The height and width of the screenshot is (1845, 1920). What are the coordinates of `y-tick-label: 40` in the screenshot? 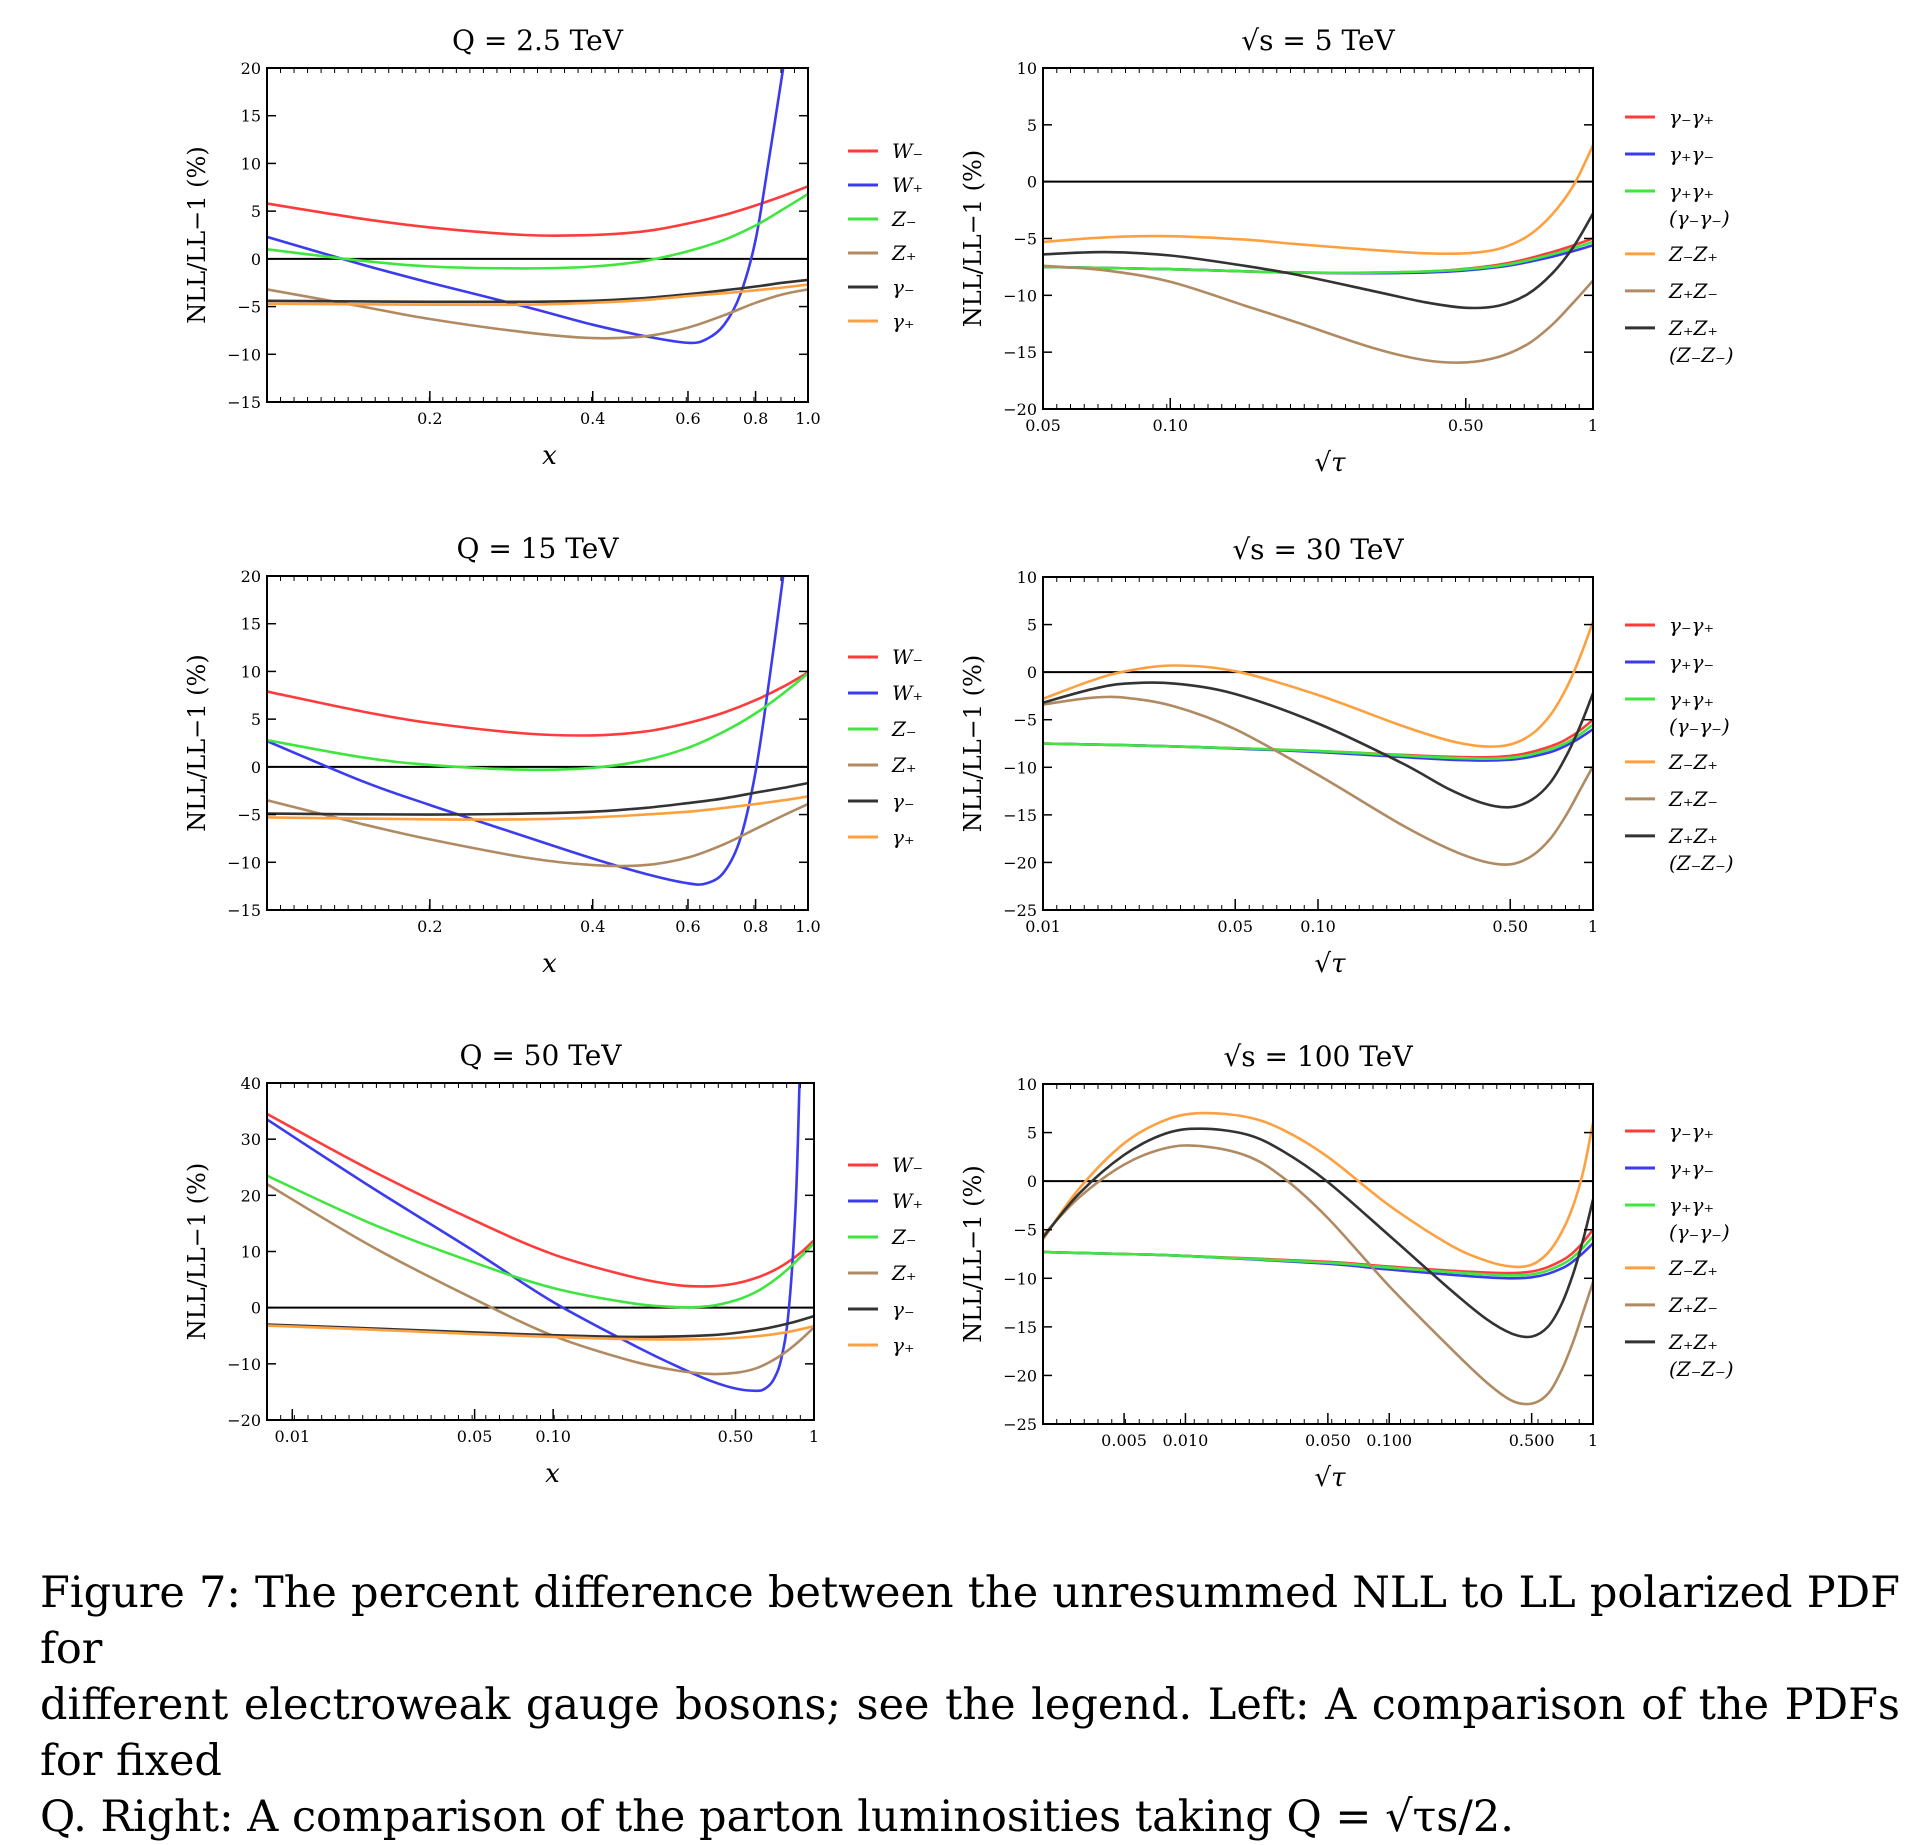 It's located at (251, 1083).